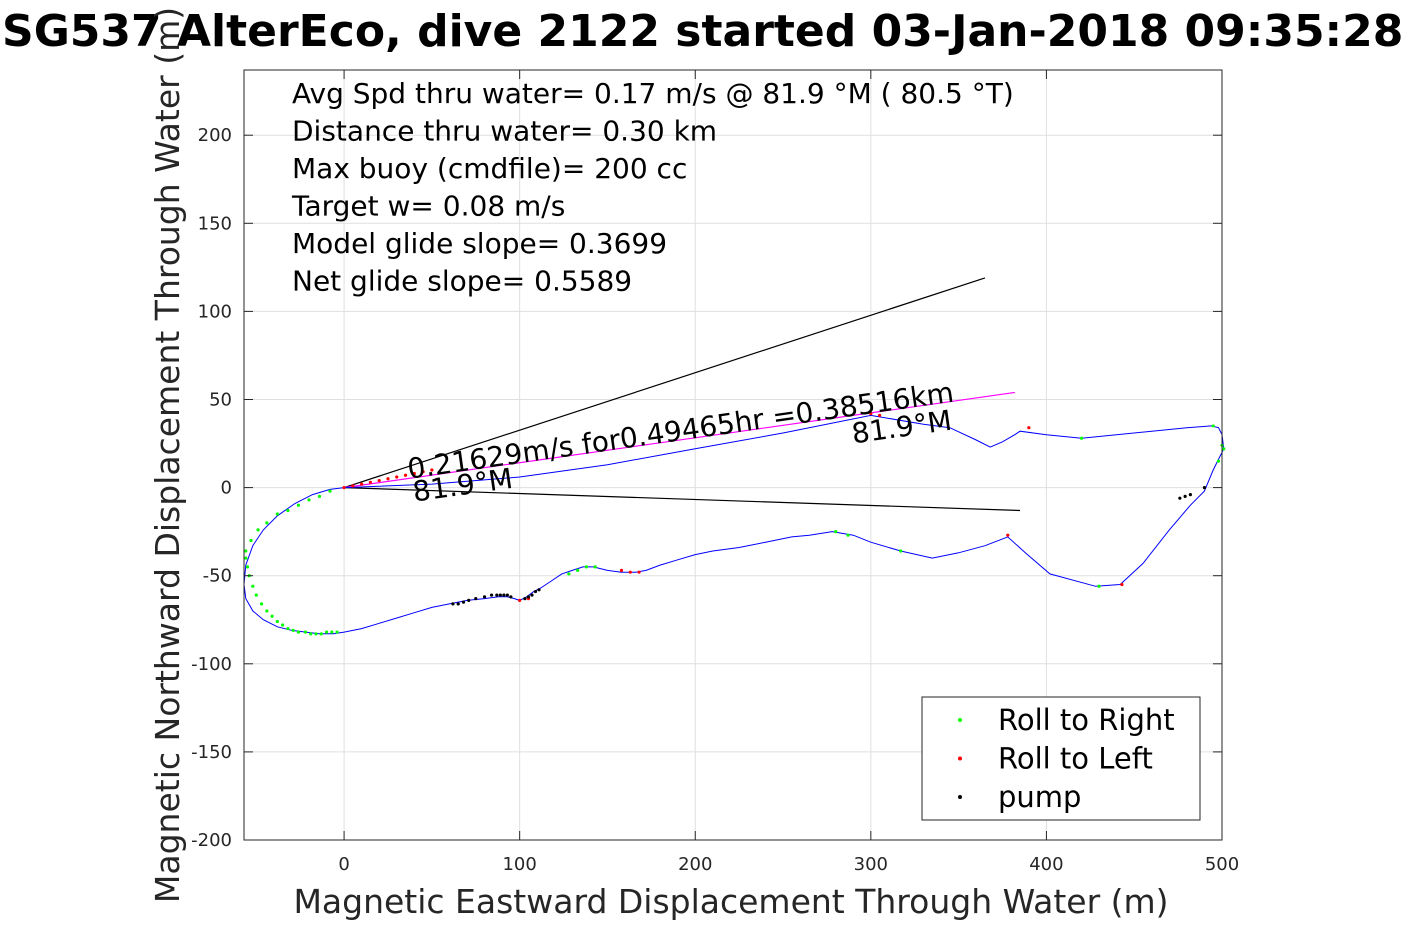 This screenshot has height=945, width=1417. I want to click on y-tick-label: -100, so click(211, 664).